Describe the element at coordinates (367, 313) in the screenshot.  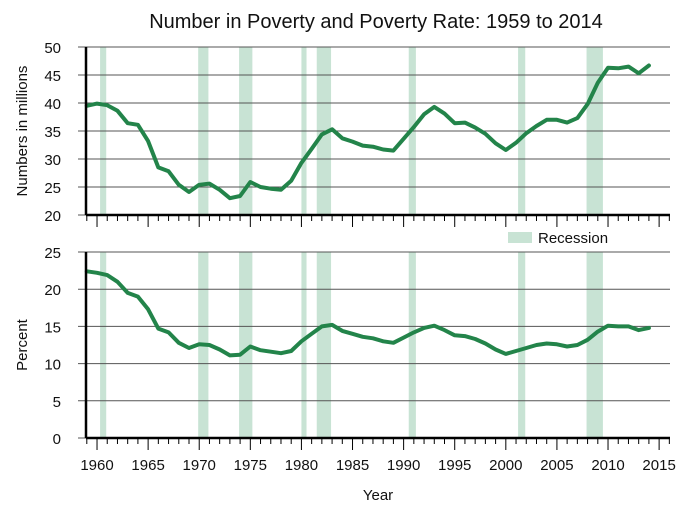
I see `series-line-rate` at that location.